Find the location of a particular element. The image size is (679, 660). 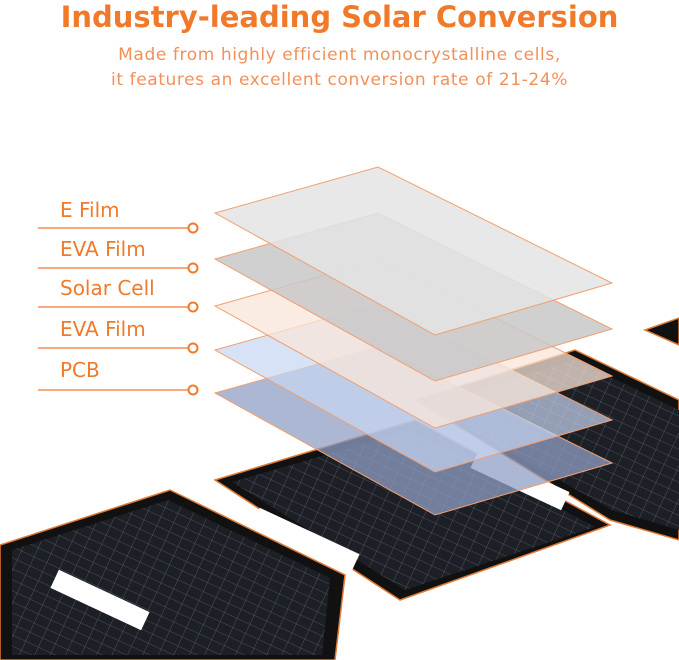

callout-lines is located at coordinates (118, 309).